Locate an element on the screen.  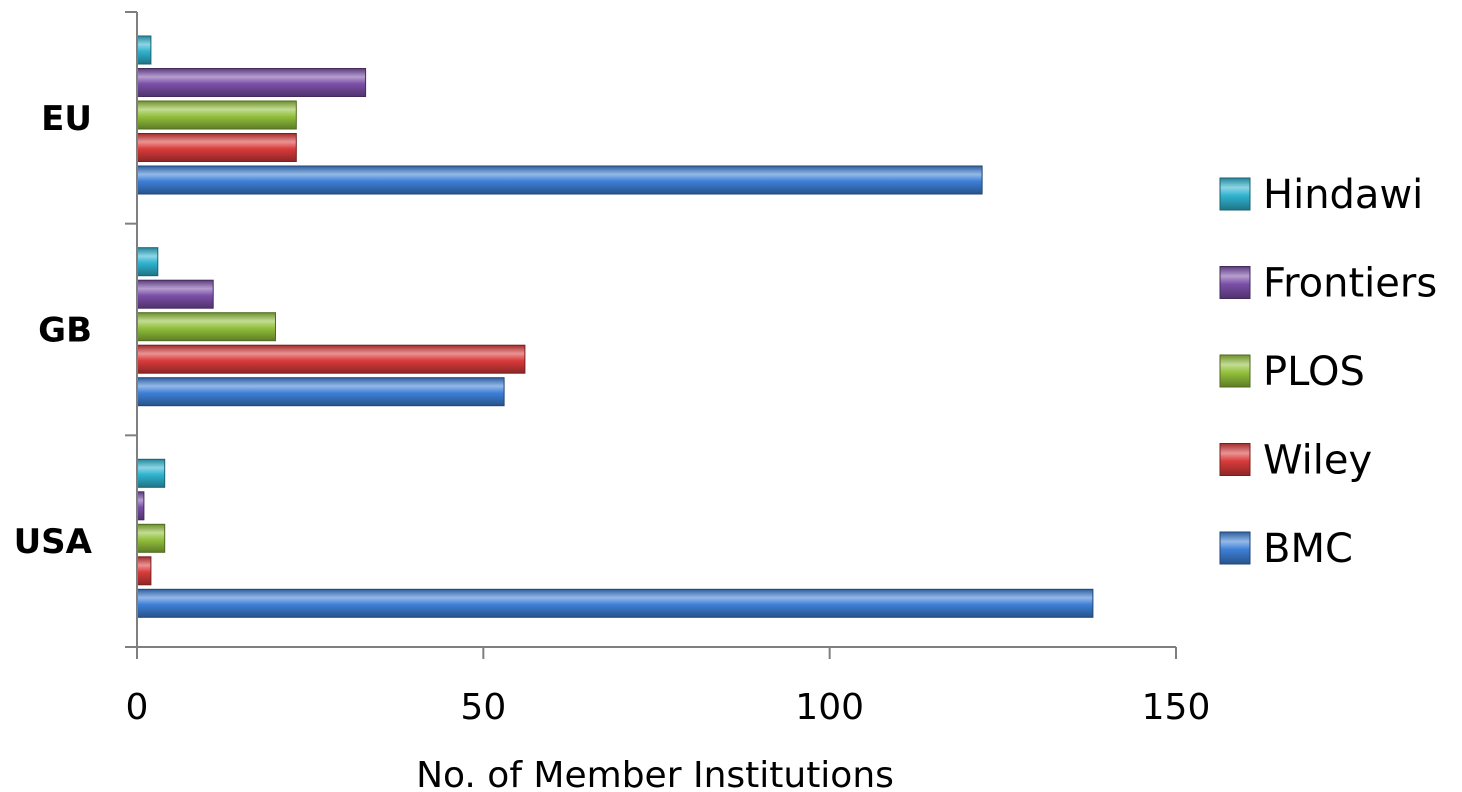
legend-label: BMC is located at coordinates (1308, 549).